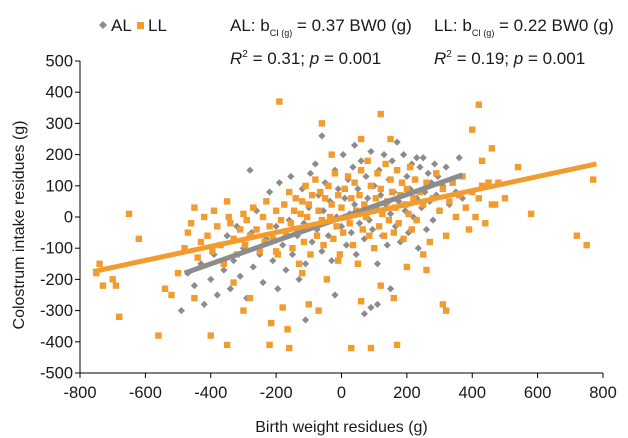 This screenshot has width=628, height=438. Describe the element at coordinates (121, 25) in the screenshot. I see `legend-al-label: AL` at that location.